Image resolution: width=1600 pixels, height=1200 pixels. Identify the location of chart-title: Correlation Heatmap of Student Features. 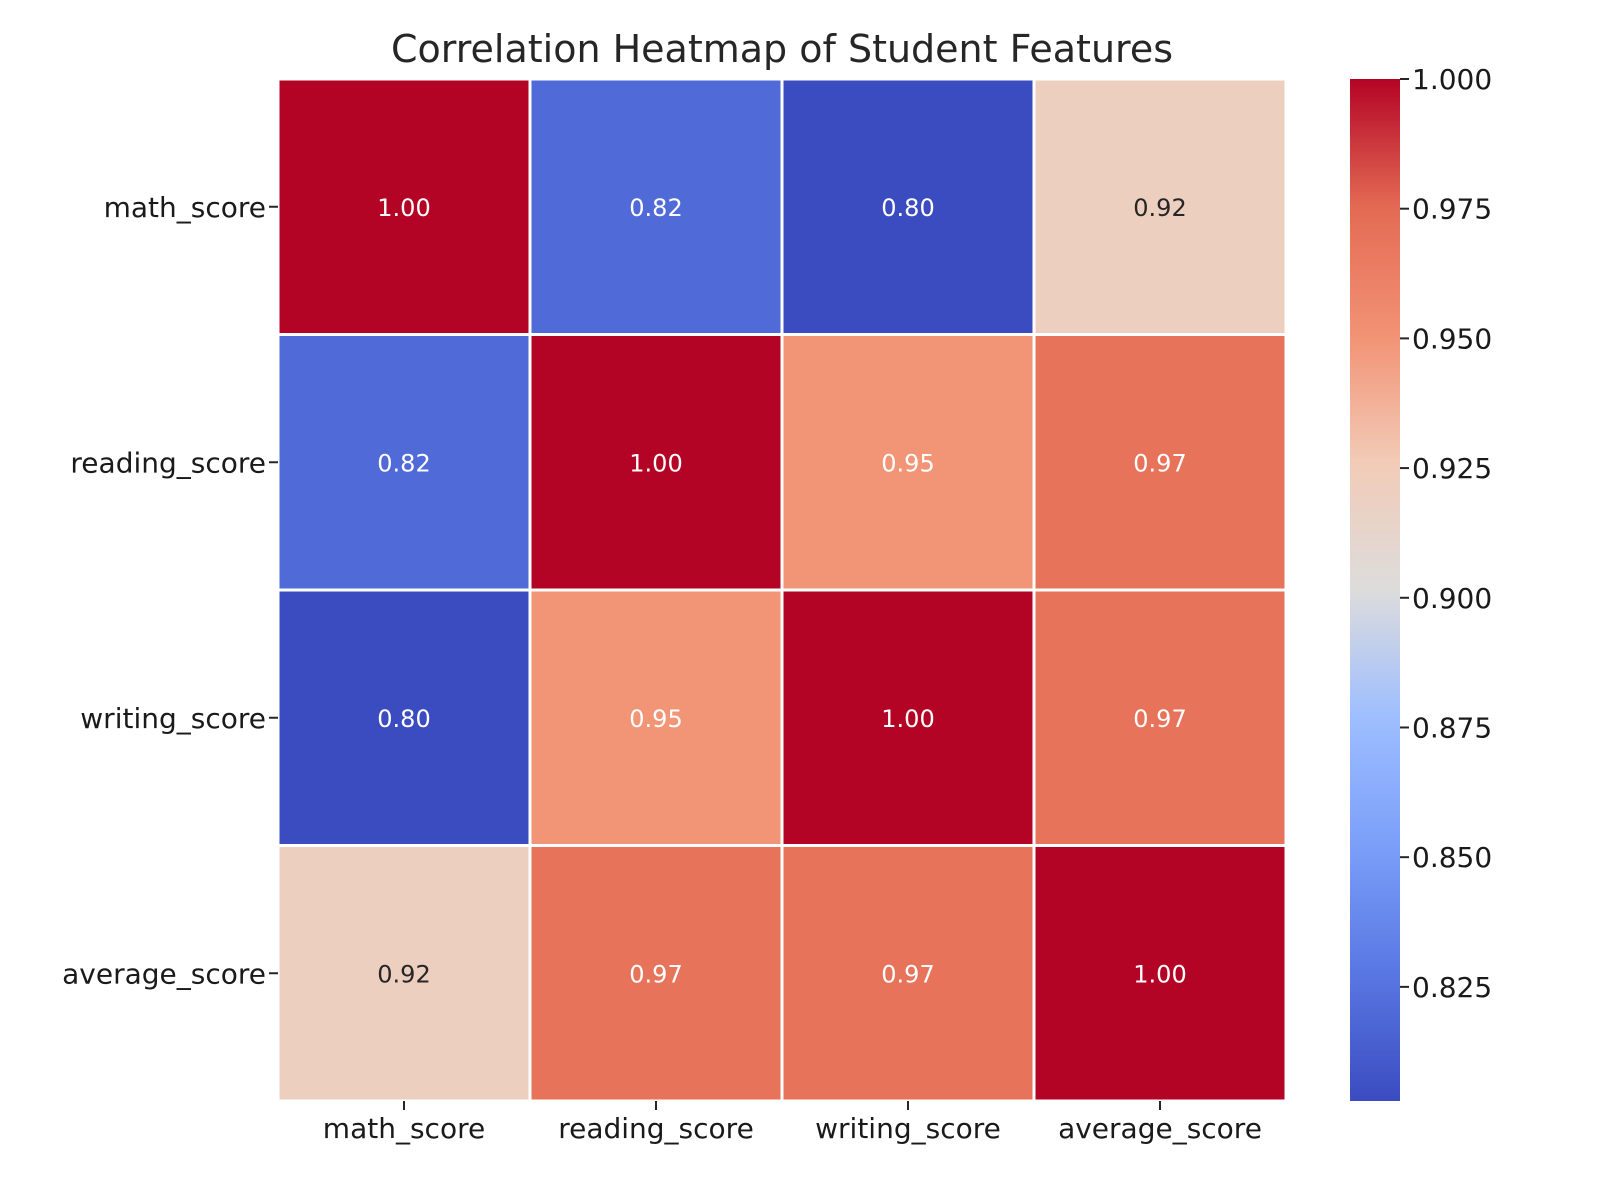
(782, 49).